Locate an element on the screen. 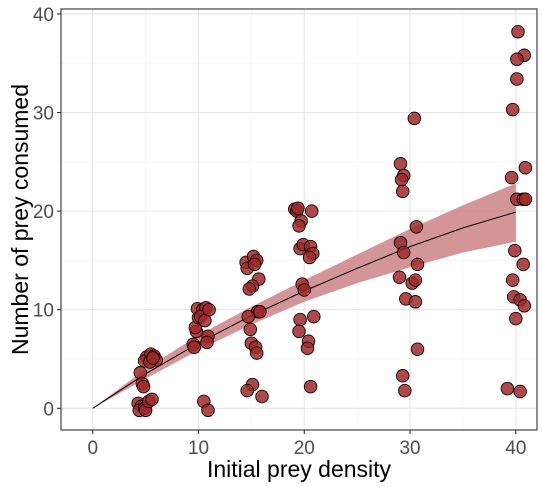 The width and height of the screenshot is (542, 487). y-tick-label: 30 is located at coordinates (43, 114).